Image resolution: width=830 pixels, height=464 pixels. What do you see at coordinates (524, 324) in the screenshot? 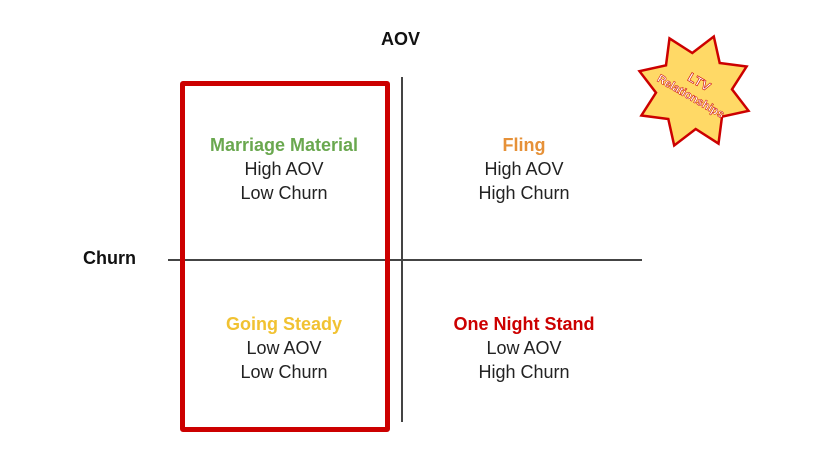
I see `quadrant-name: One Night Stand` at bounding box center [524, 324].